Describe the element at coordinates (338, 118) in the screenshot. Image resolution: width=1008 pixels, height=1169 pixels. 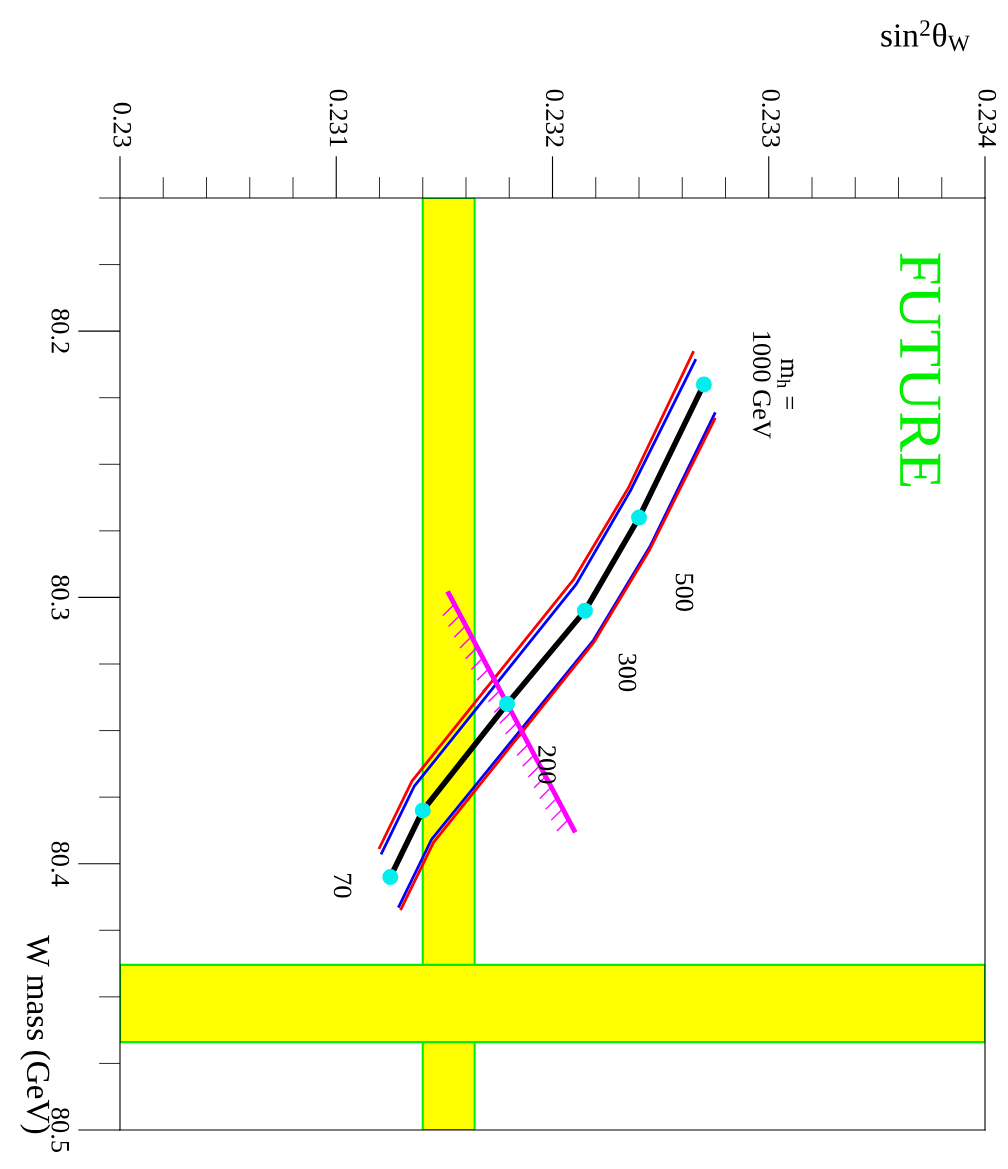
I see `x-tick-label: 0.231` at that location.